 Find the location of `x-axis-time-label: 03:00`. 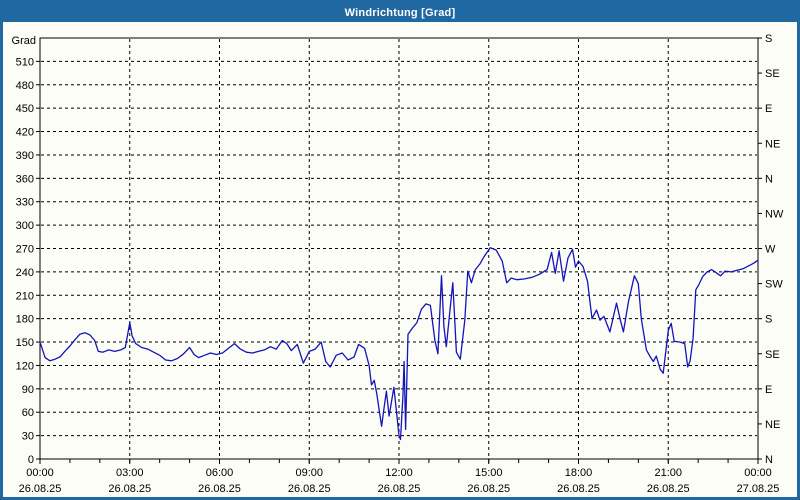

x-axis-time-label: 03:00 is located at coordinates (130, 473).